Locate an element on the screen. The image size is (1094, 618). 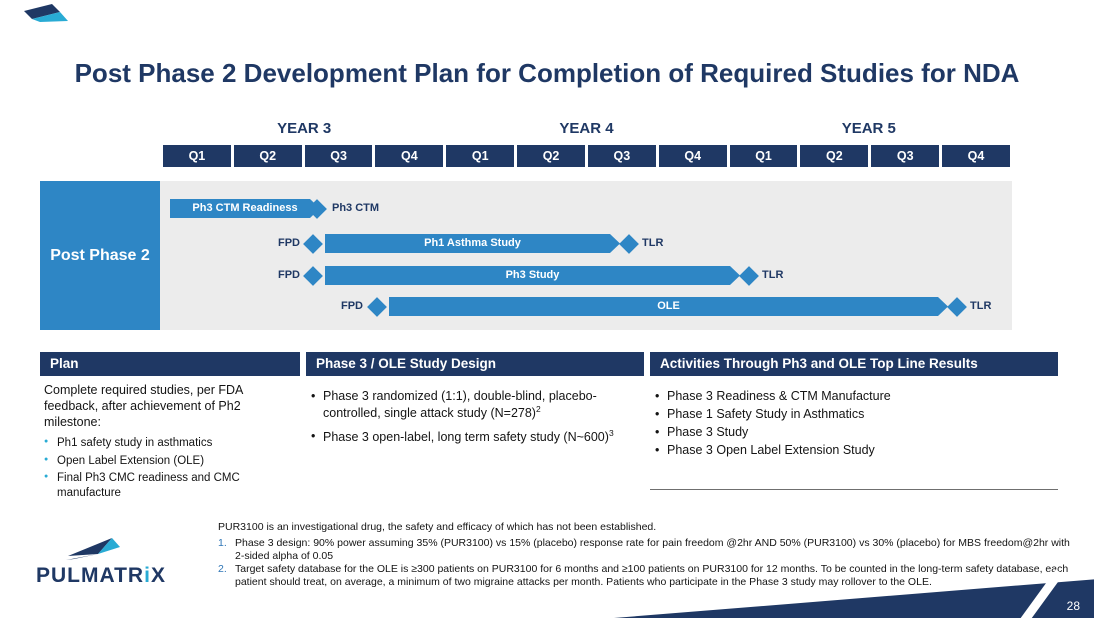
gantt-row-ole: FPD OLE TLR is located at coordinates (586, 306).